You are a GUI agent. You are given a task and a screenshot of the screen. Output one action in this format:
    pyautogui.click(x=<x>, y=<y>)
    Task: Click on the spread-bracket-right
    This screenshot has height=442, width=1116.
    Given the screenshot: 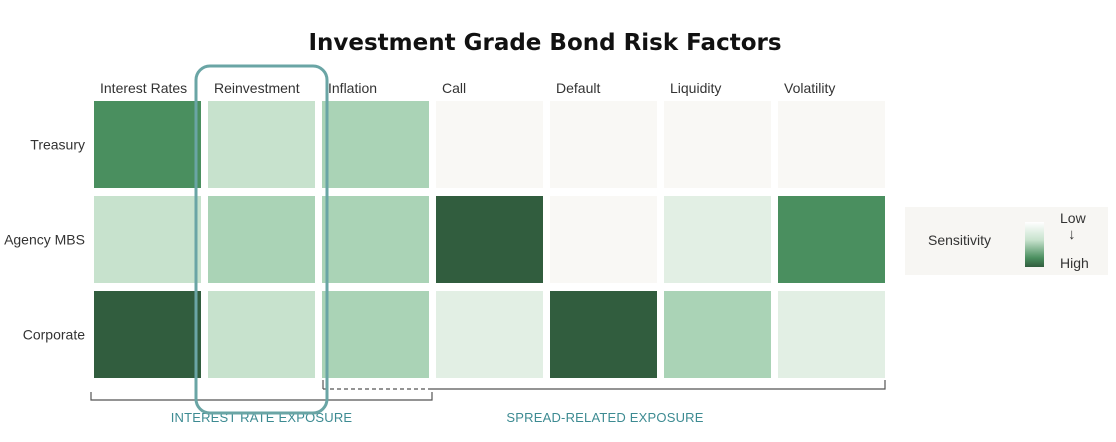 What is the action you would take?
    pyautogui.click(x=659, y=385)
    